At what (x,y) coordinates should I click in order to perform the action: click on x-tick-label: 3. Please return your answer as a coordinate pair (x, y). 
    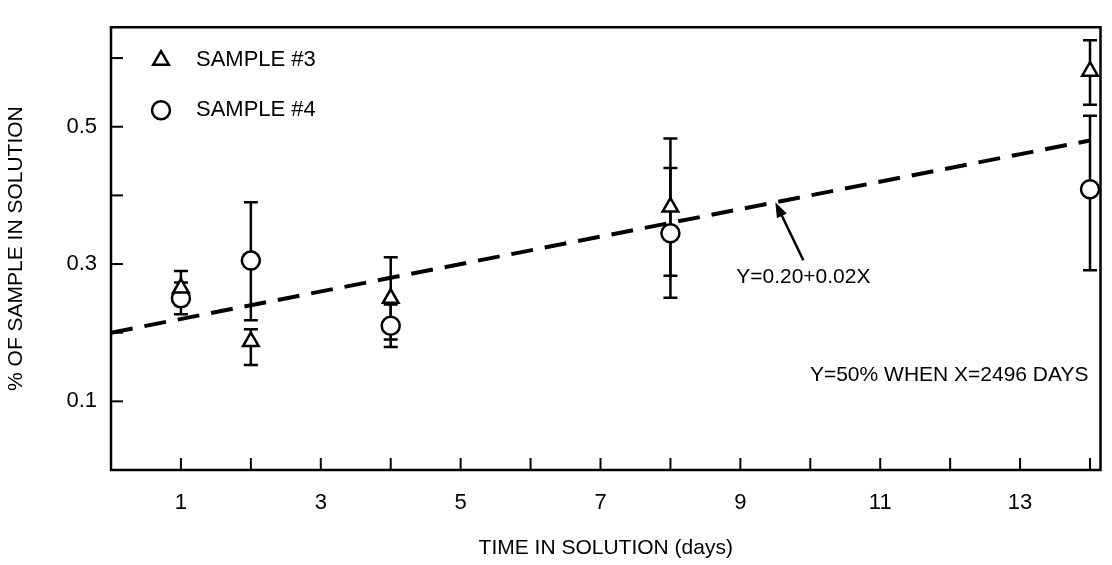
    Looking at the image, I should click on (320, 502).